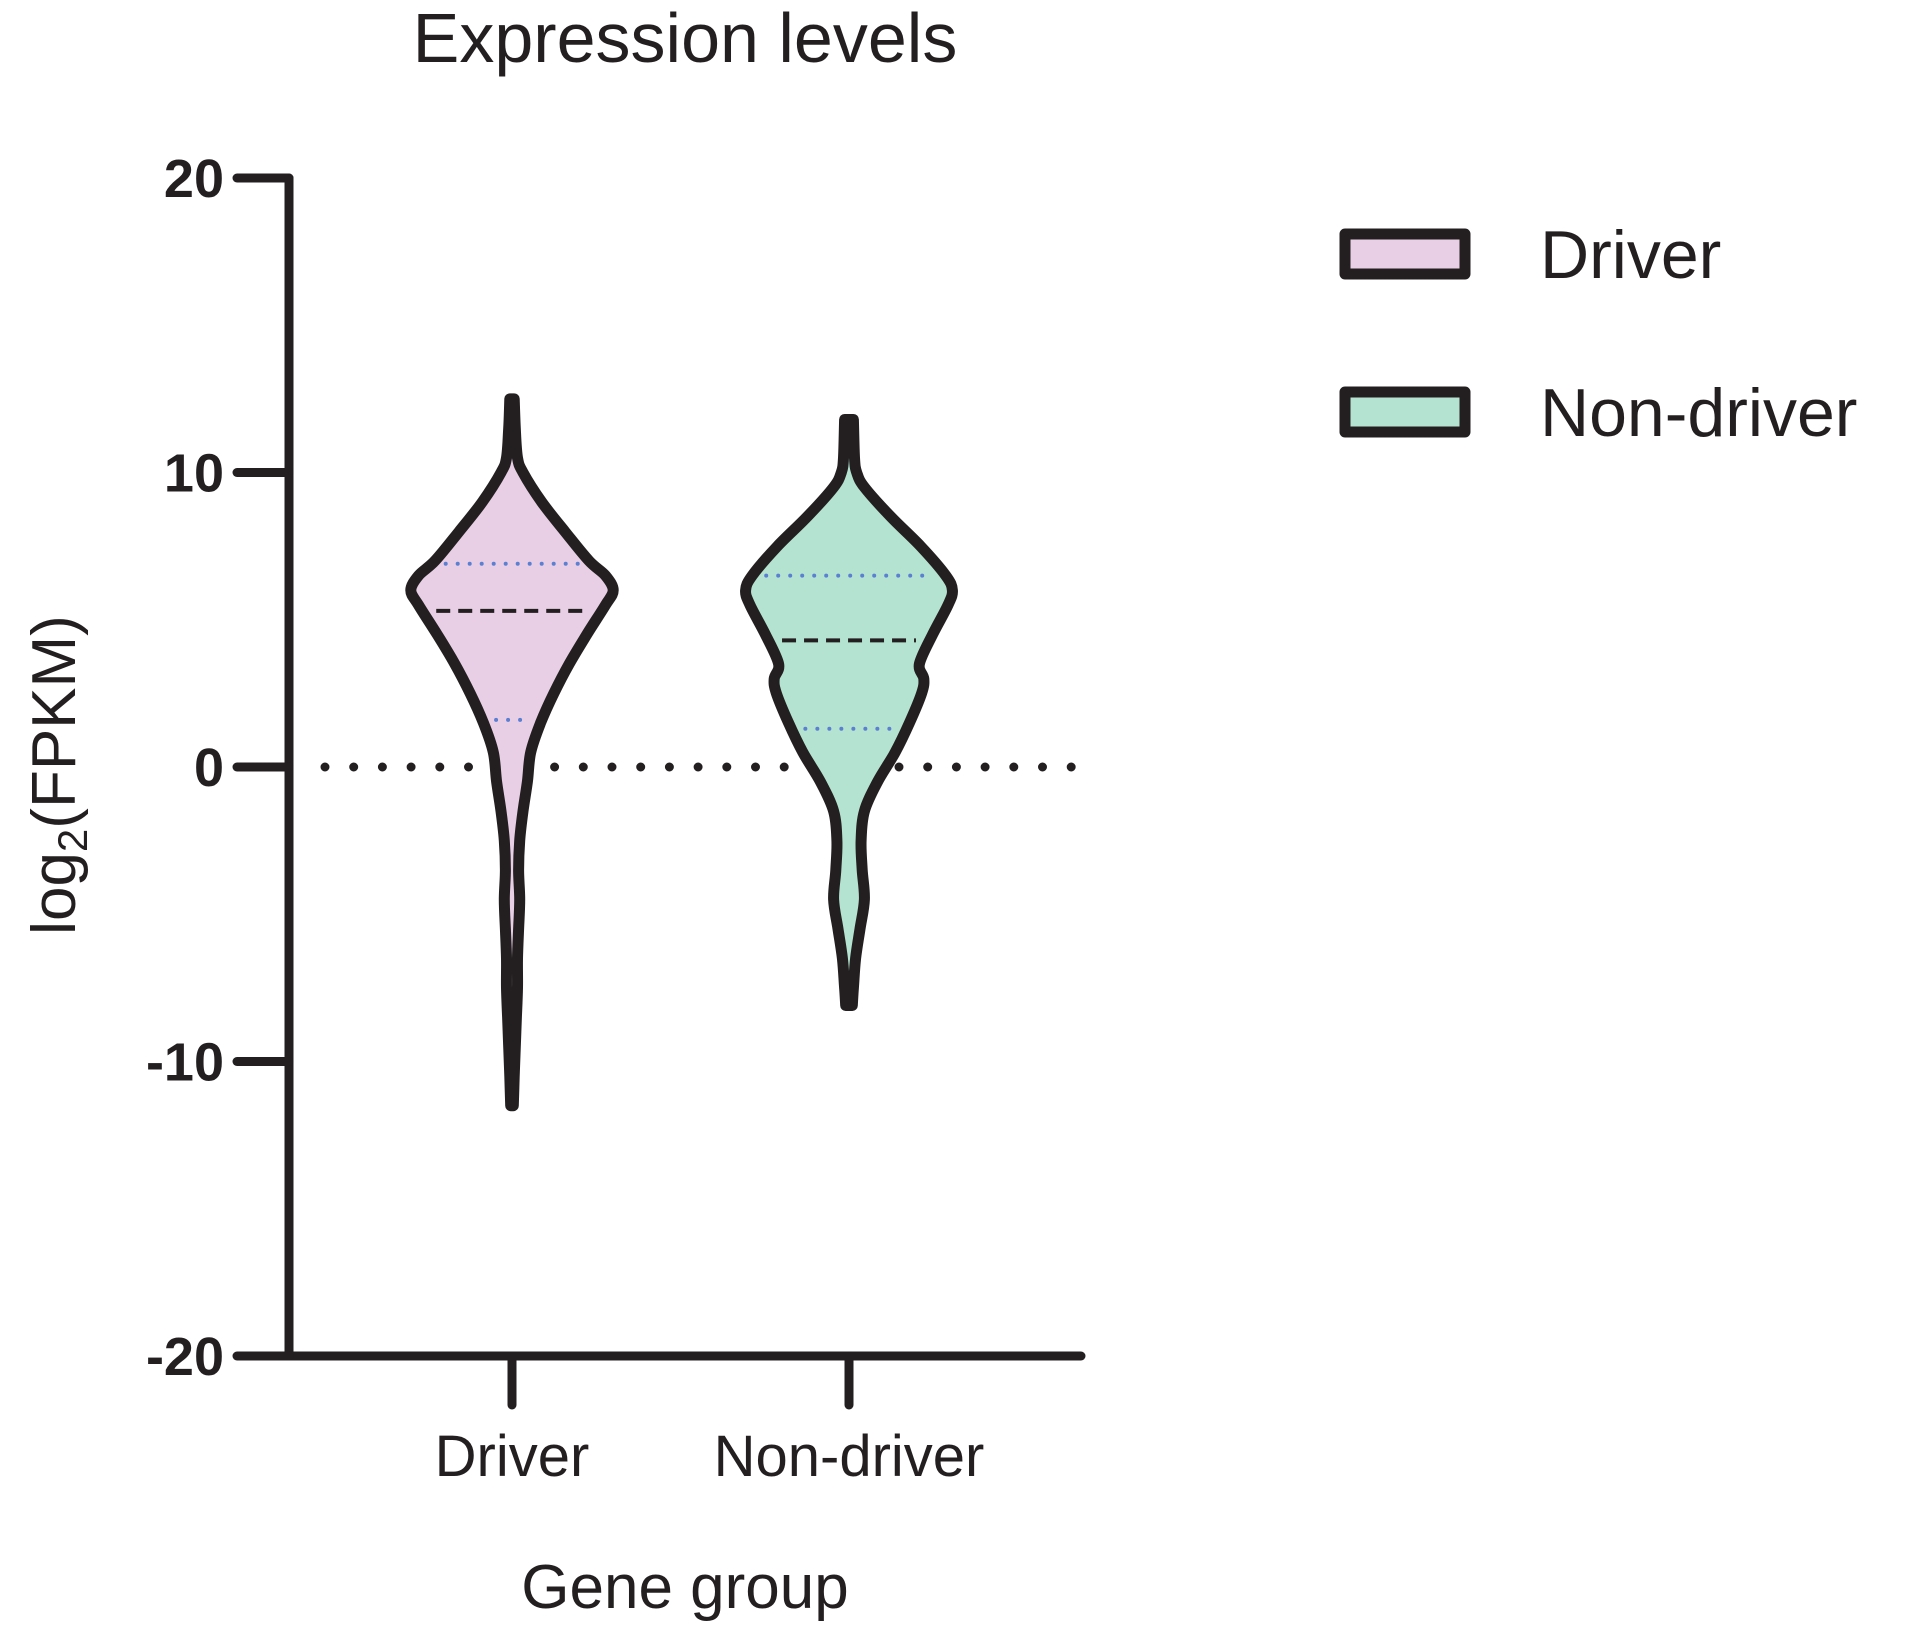 Image resolution: width=1910 pixels, height=1627 pixels. What do you see at coordinates (54, 893) in the screenshot?
I see `y-axis-title-main: log` at bounding box center [54, 893].